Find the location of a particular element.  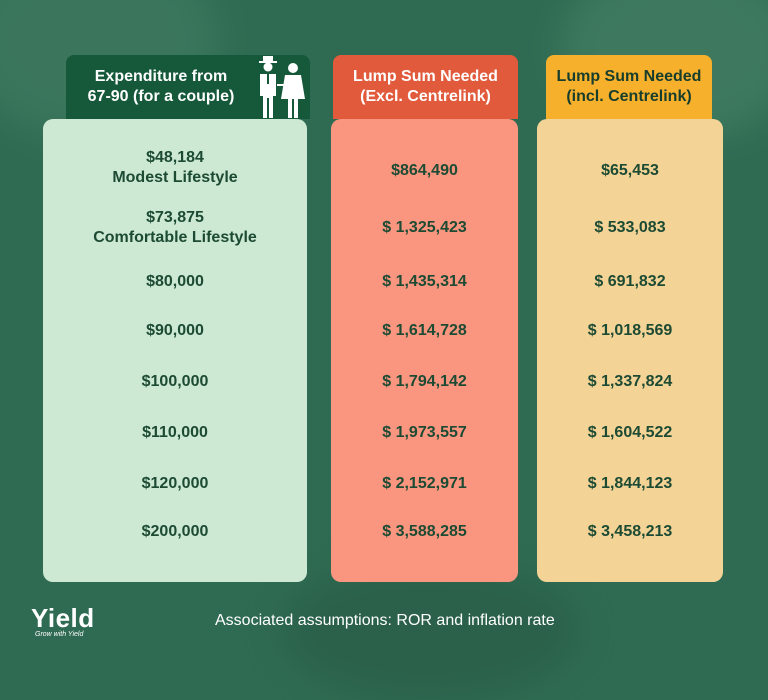

incl-value-cell: $ 1,018,569 is located at coordinates (630, 330).